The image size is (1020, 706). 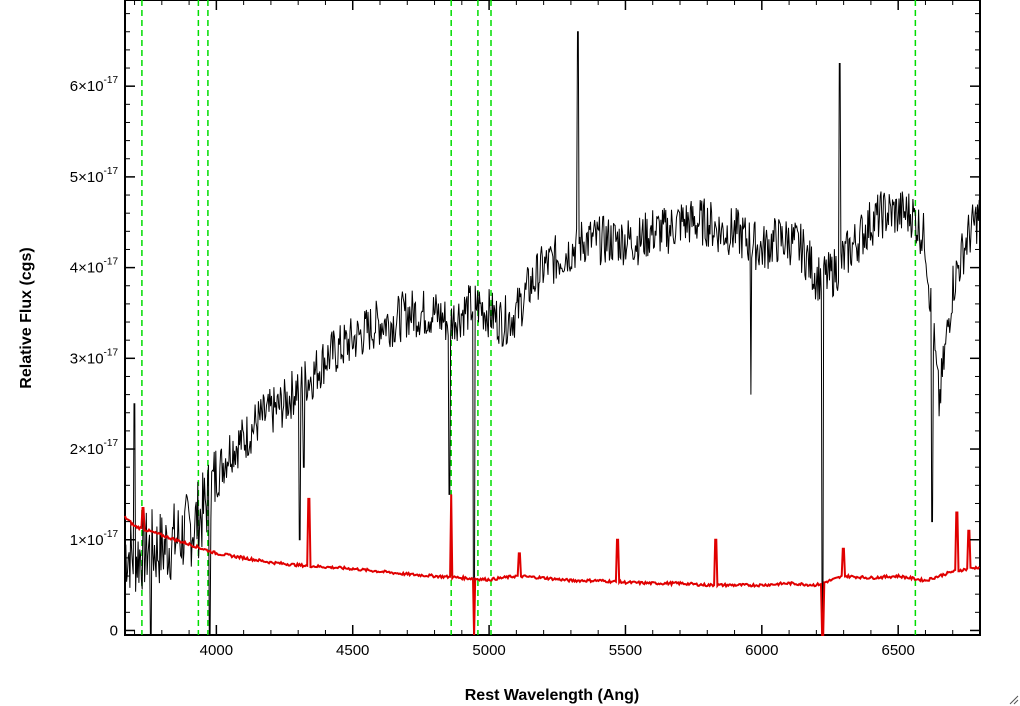 What do you see at coordinates (216, 650) in the screenshot?
I see `x-tick-label-0: 4000` at bounding box center [216, 650].